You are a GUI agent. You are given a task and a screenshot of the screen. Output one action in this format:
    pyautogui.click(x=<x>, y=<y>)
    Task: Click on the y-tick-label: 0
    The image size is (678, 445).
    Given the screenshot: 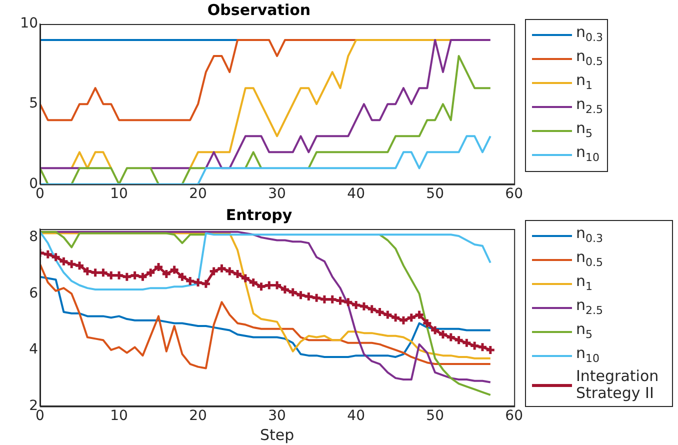 What is the action you would take?
    pyautogui.click(x=33, y=184)
    